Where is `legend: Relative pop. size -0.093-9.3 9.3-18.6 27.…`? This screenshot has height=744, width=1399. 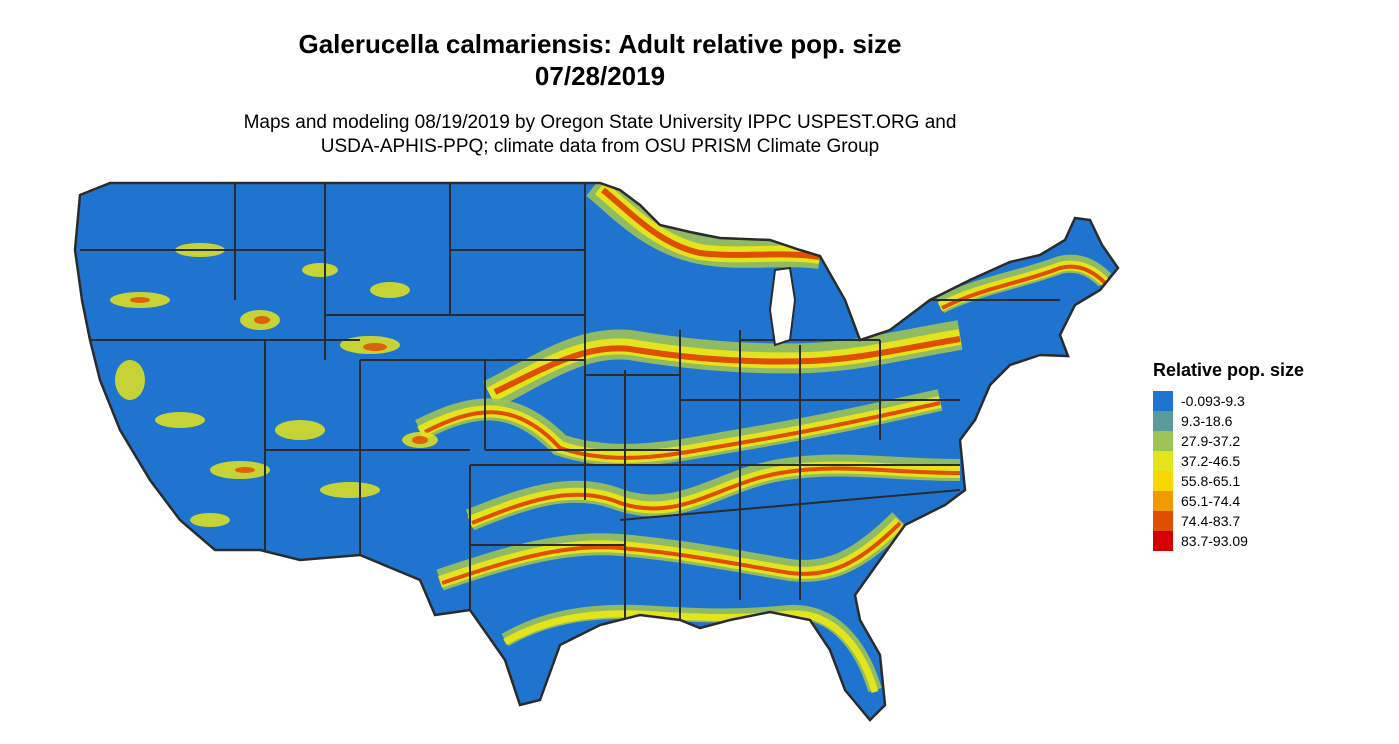
legend: Relative pop. size -0.093-9.3 9.3-18.6 27.… is located at coordinates (1263, 455).